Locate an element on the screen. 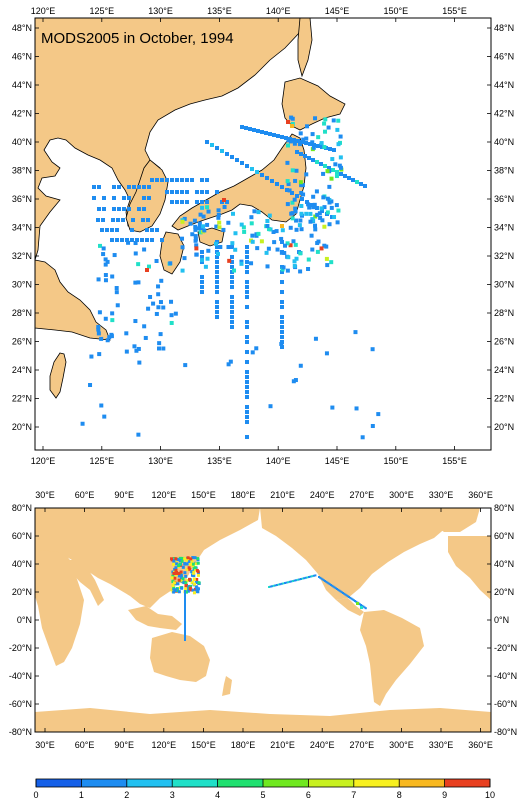  lon-label-bottom: 140°E is located at coordinates (278, 461).